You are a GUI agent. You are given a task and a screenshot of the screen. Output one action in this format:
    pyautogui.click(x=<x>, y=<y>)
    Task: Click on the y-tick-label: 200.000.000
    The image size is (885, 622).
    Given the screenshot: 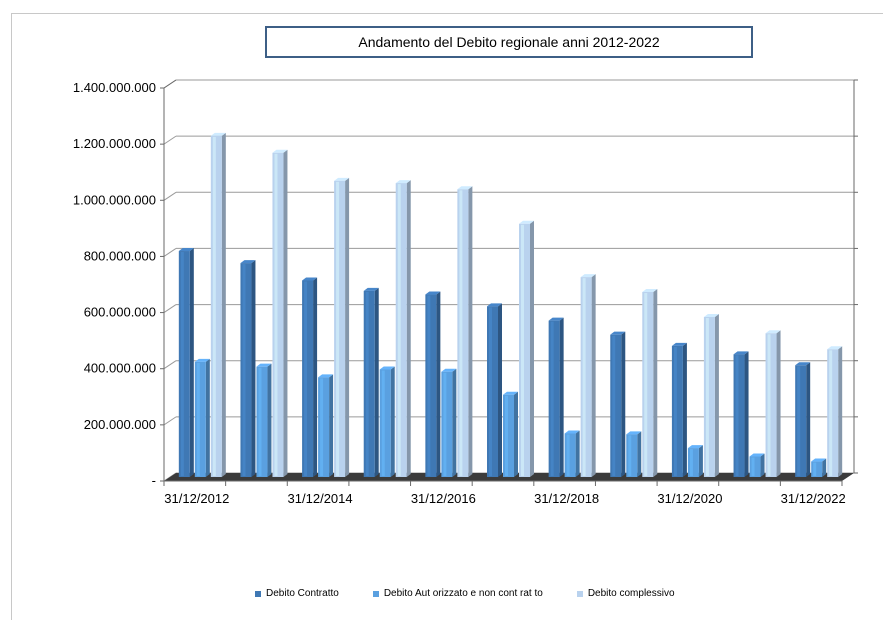 What is the action you would take?
    pyautogui.click(x=120, y=424)
    